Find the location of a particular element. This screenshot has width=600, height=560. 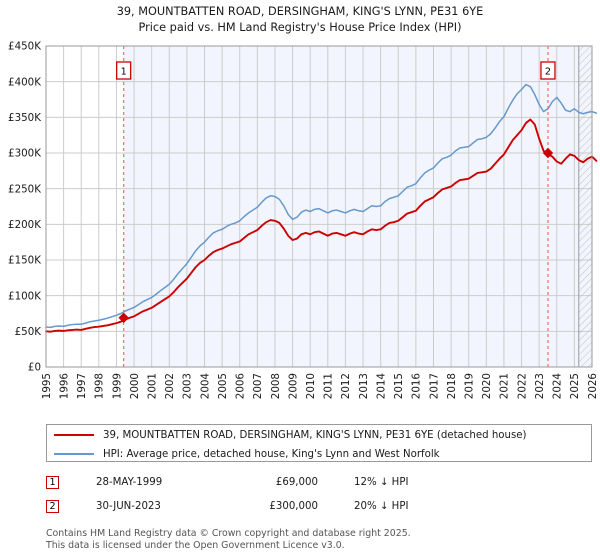

x-axis-tick-label: 2020 is located at coordinates (487, 386).